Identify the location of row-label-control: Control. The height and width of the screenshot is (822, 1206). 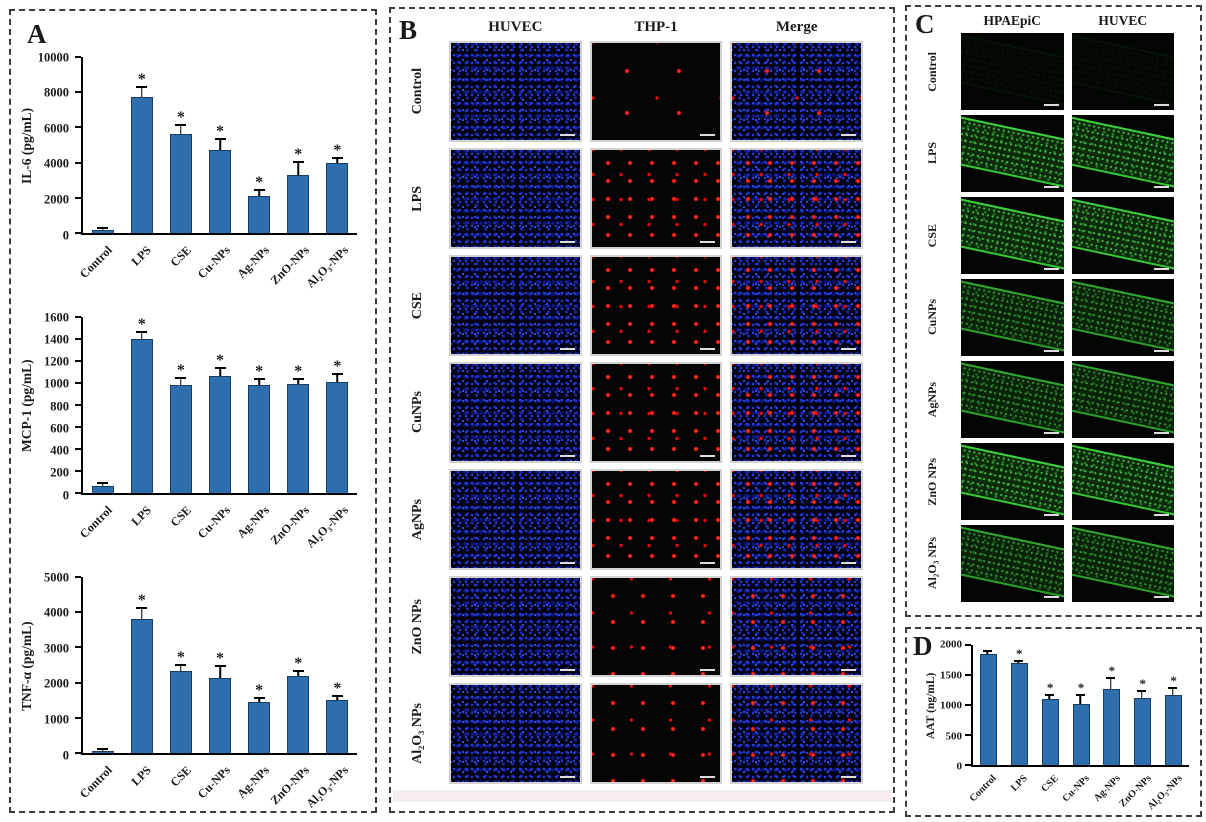
(931, 71).